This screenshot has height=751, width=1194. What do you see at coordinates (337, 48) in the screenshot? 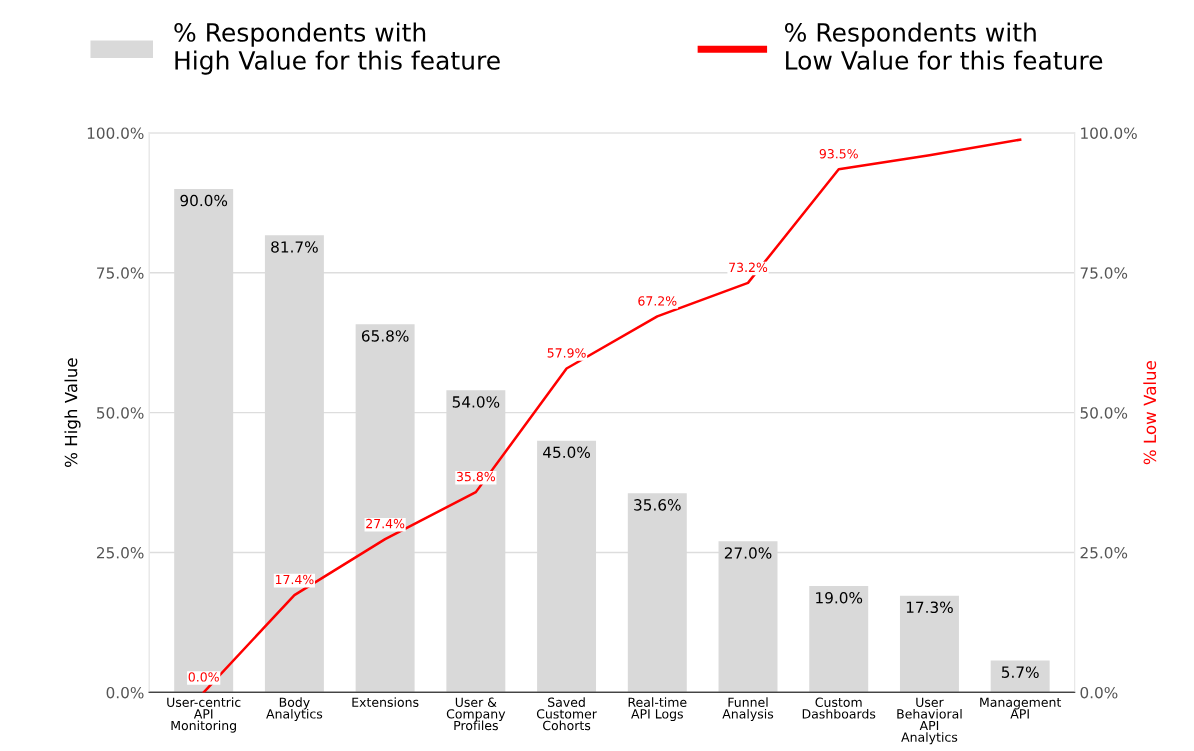
I see `legend-label: % Respondents with High Value for this feature` at bounding box center [337, 48].